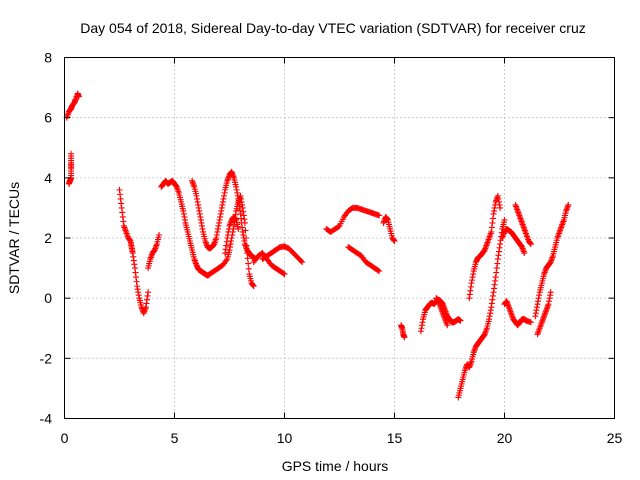  What do you see at coordinates (48, 298) in the screenshot?
I see `y-tick-label: 0` at bounding box center [48, 298].